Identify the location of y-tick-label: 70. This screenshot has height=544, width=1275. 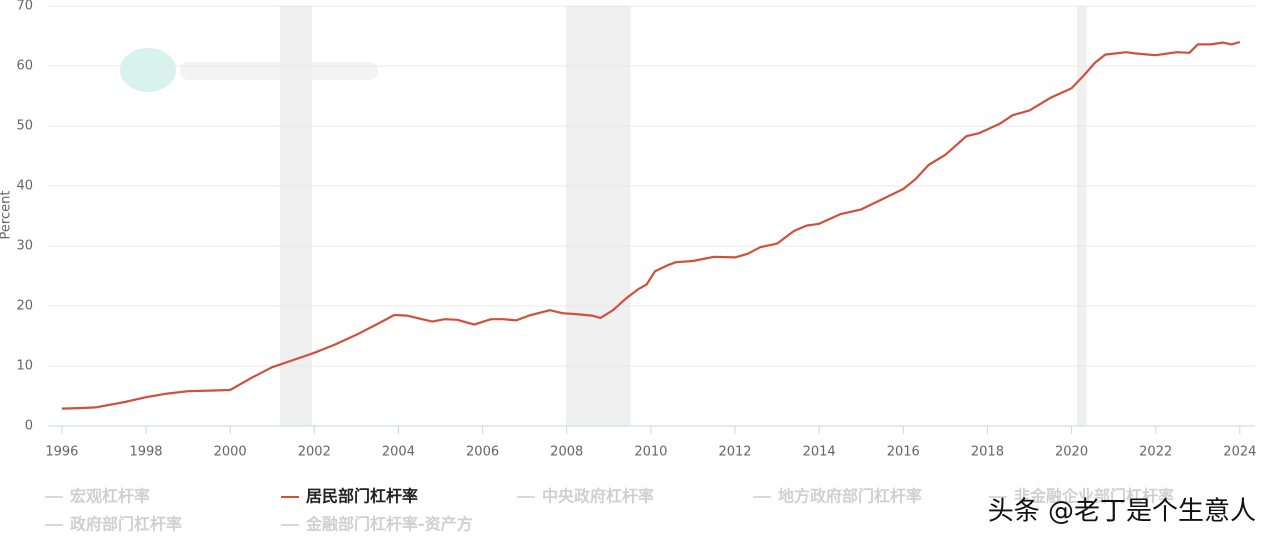
(24, 7).